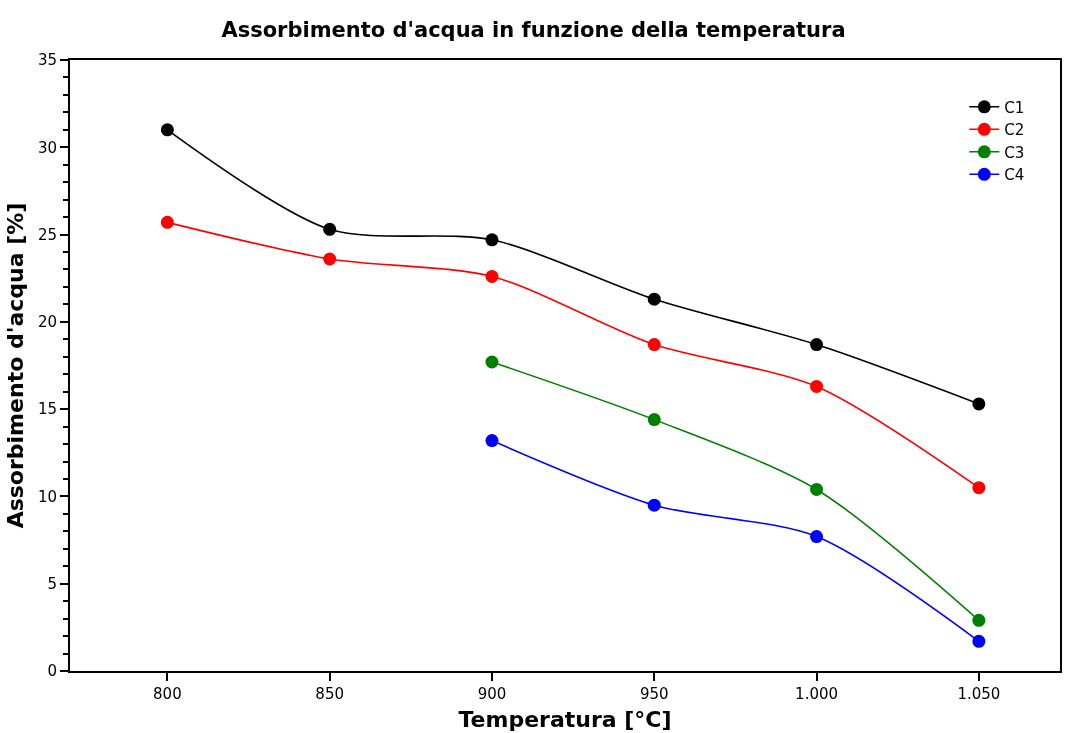  What do you see at coordinates (1014, 152) in the screenshot?
I see `legend-label: C3` at bounding box center [1014, 152].